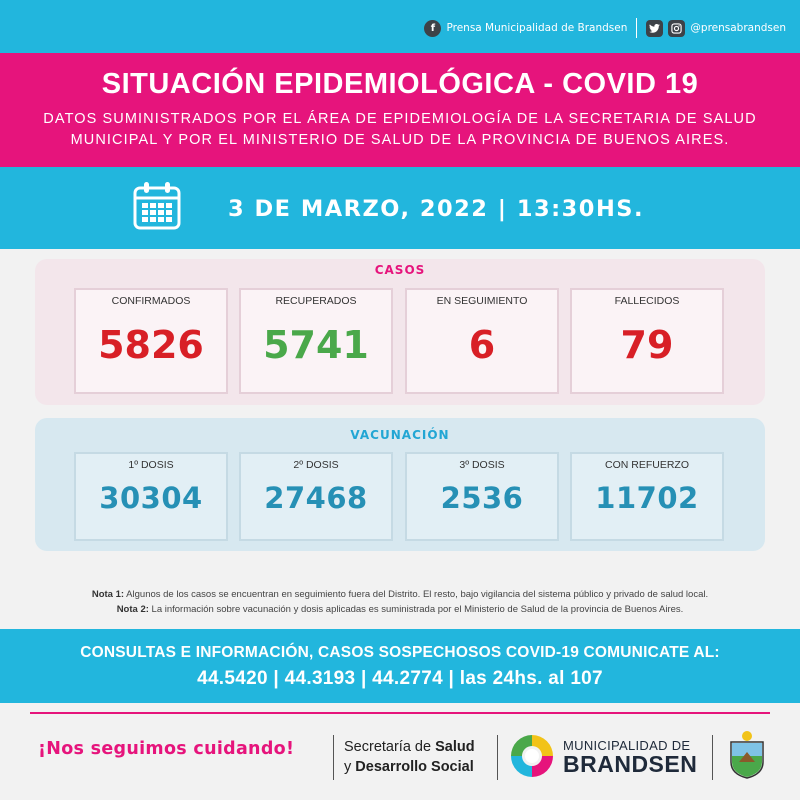  I want to click on card-value: 11702, so click(647, 498).